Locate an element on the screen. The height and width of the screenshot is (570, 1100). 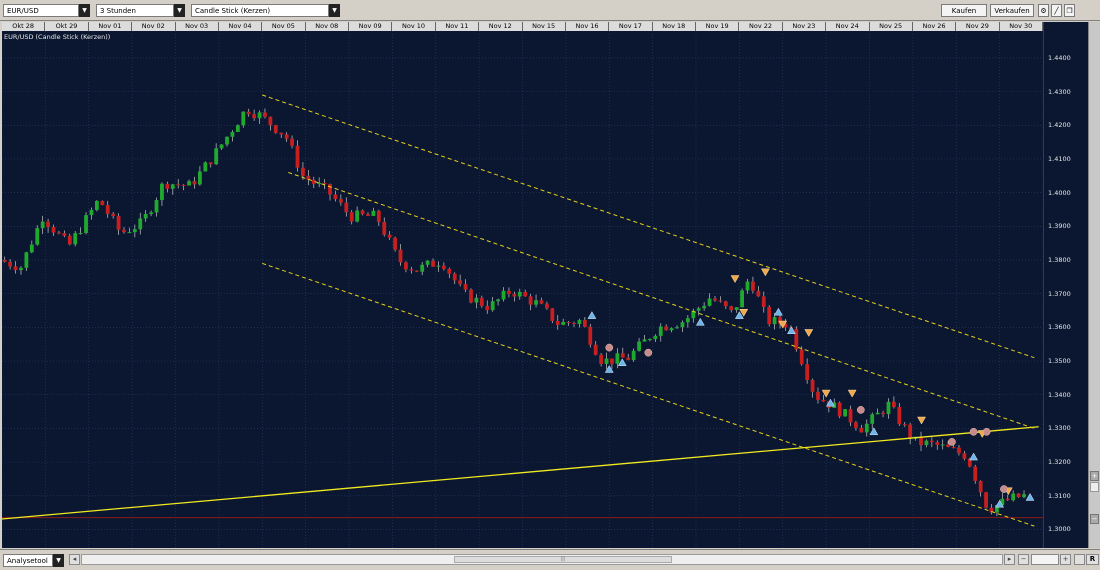
zoom-in-button: + is located at coordinates (1094, 476).